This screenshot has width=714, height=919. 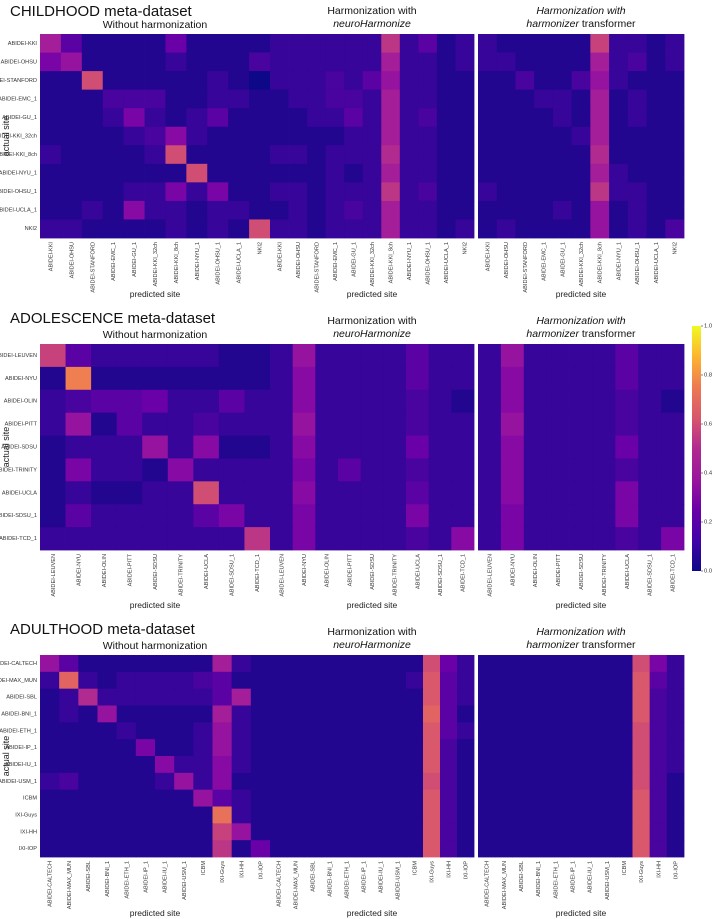 I want to click on x-tick-label: ABIDEI-MAX_MUN, so click(x=505, y=885).